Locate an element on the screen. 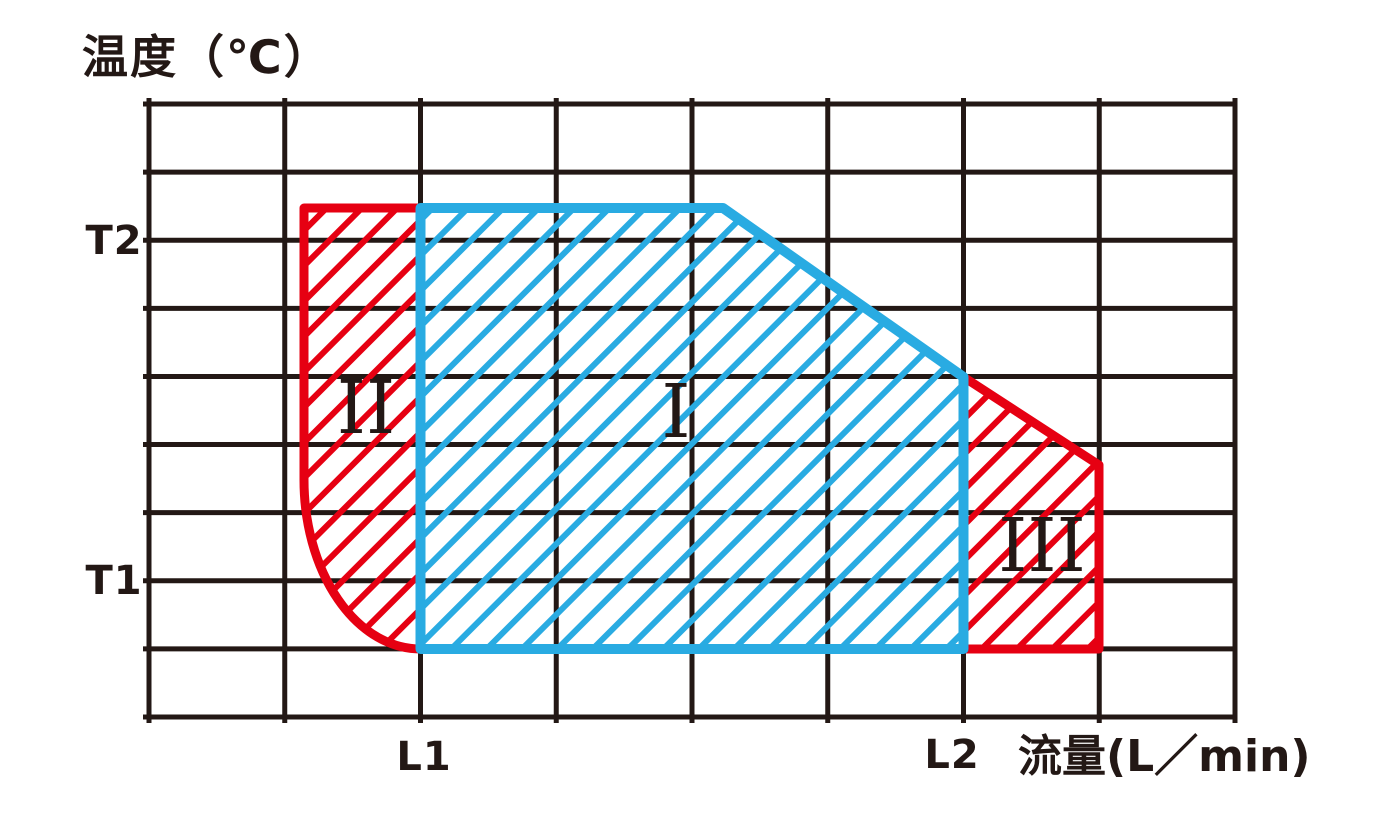 The height and width of the screenshot is (831, 1378). x-tick-l2: L2 is located at coordinates (952, 755).